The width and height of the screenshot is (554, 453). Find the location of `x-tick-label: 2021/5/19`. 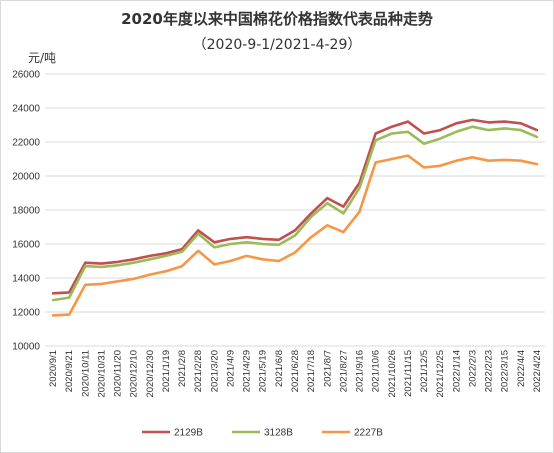

x-tick-label: 2021/5/19 is located at coordinates (263, 371).